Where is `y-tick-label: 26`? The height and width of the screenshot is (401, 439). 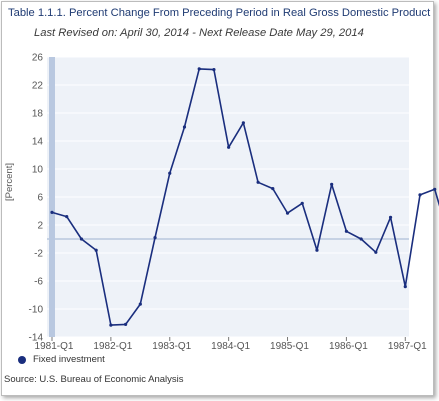 y-tick-label: 26 is located at coordinates (38, 58).